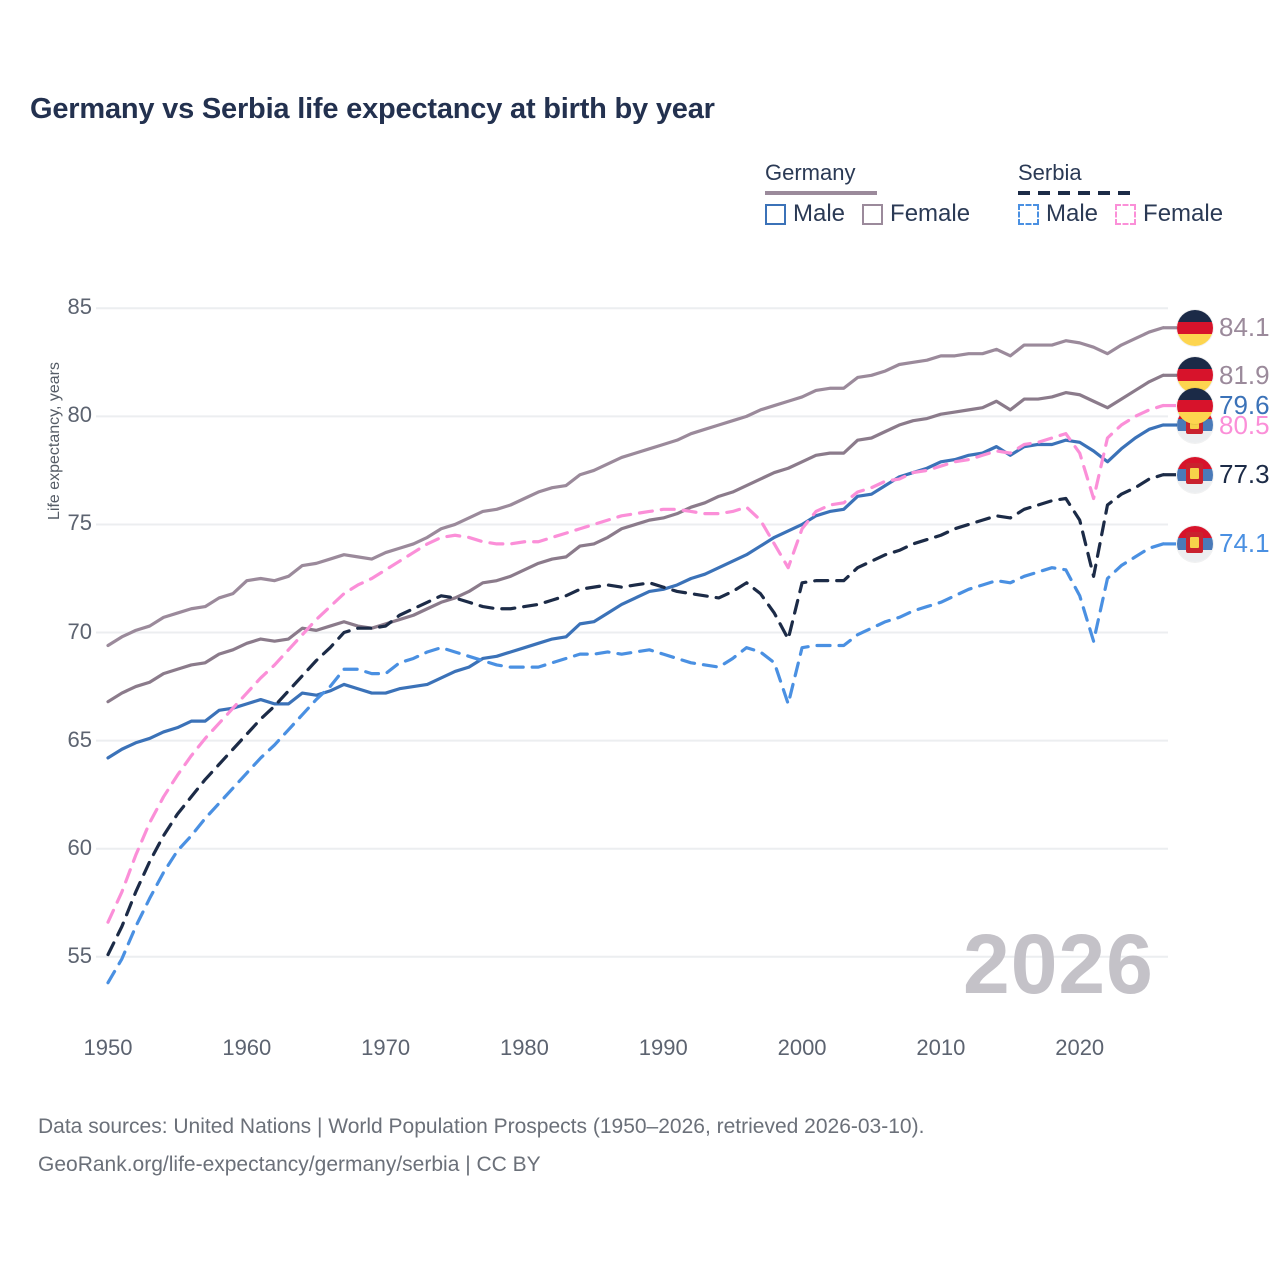 The height and width of the screenshot is (1280, 1280). I want to click on chart-legend: Germany Serbia Male Female Male, so click(1010, 200).